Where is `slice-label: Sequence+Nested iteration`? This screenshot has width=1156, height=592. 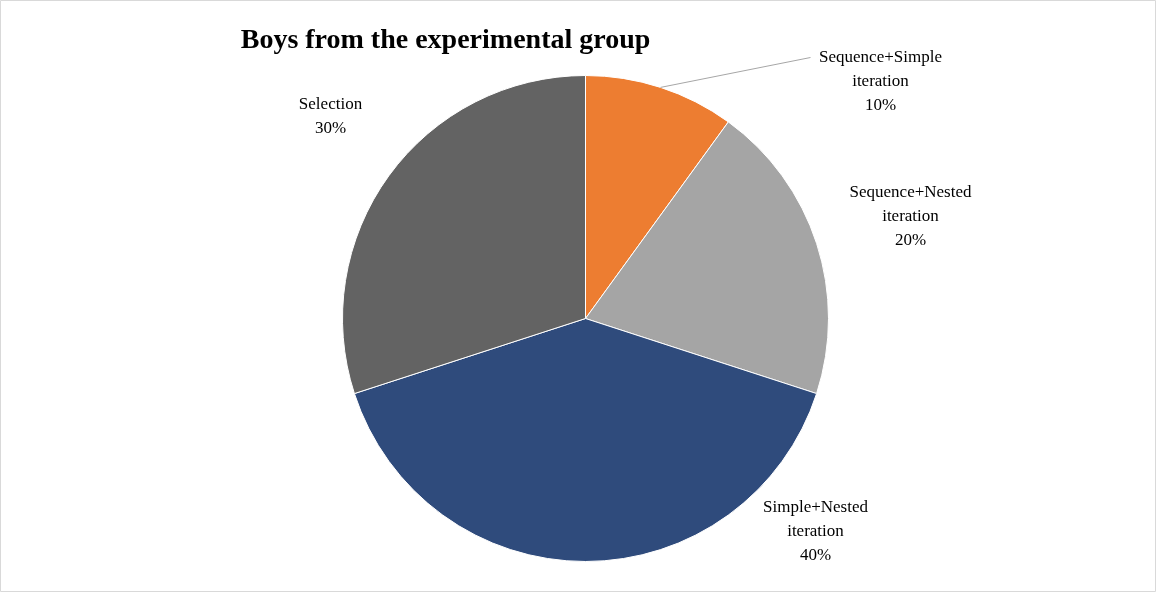
slice-label: Sequence+Nested iteration is located at coordinates (910, 203).